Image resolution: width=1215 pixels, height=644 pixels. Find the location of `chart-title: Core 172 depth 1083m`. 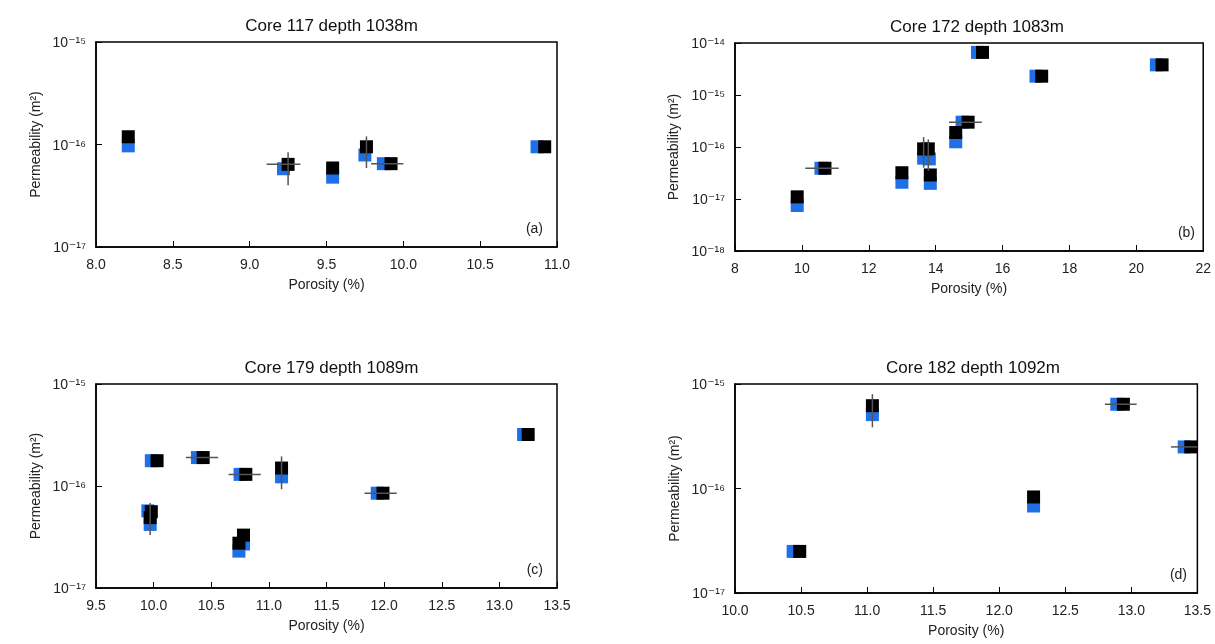

chart-title: Core 172 depth 1083m is located at coordinates (977, 26).